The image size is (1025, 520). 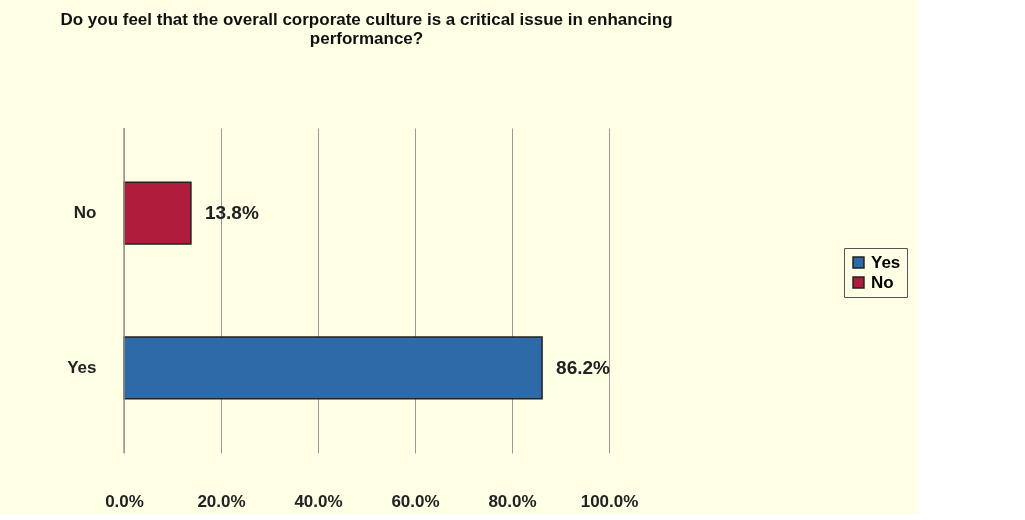 What do you see at coordinates (415, 501) in the screenshot?
I see `x-tick-label: 60.0%` at bounding box center [415, 501].